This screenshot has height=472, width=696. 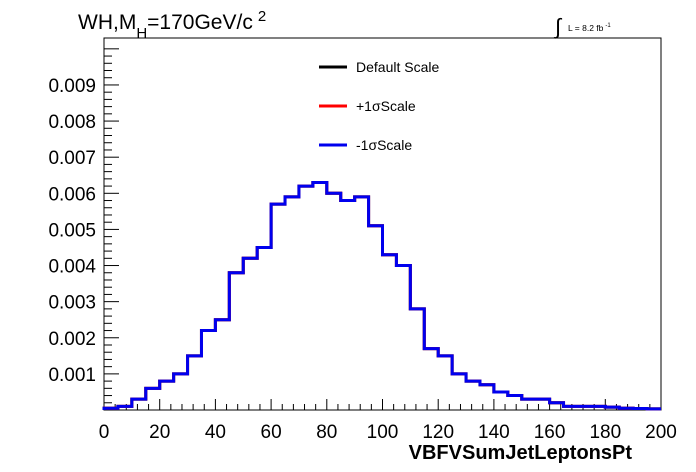 I want to click on x-tick-label: 140, so click(x=494, y=432).